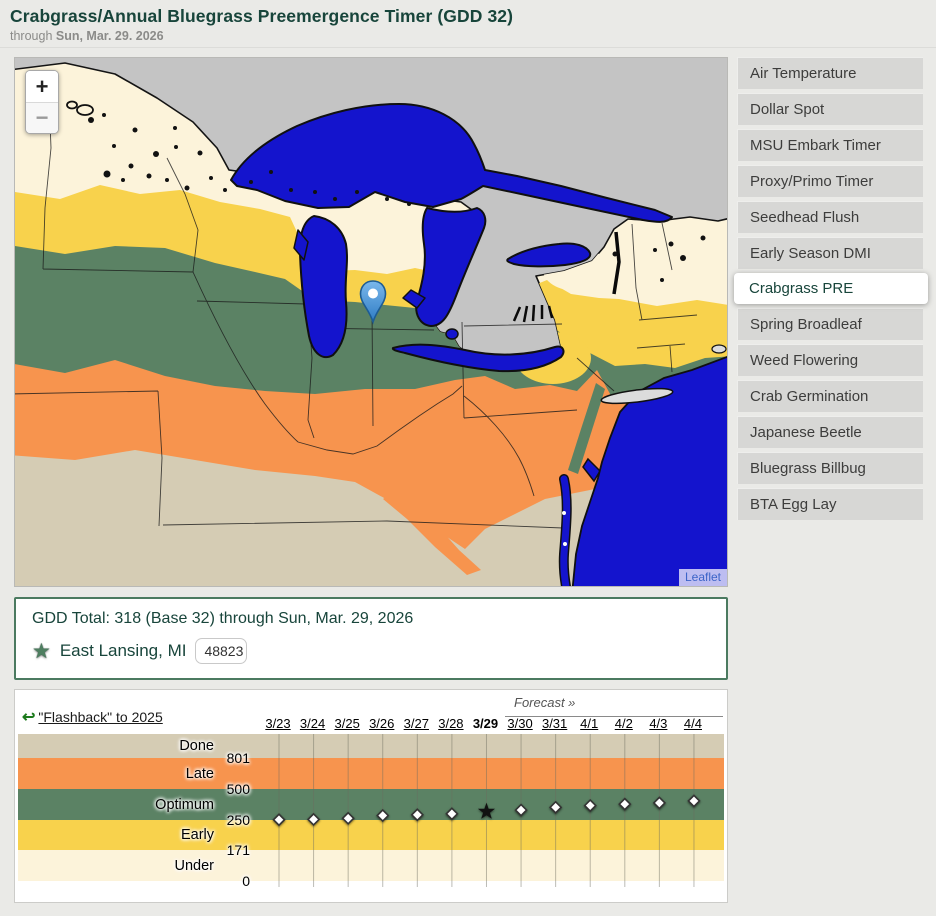  Describe the element at coordinates (830, 504) in the screenshot. I see `sidebar-item-bta-egg-lay: BTA Egg Lay` at that location.